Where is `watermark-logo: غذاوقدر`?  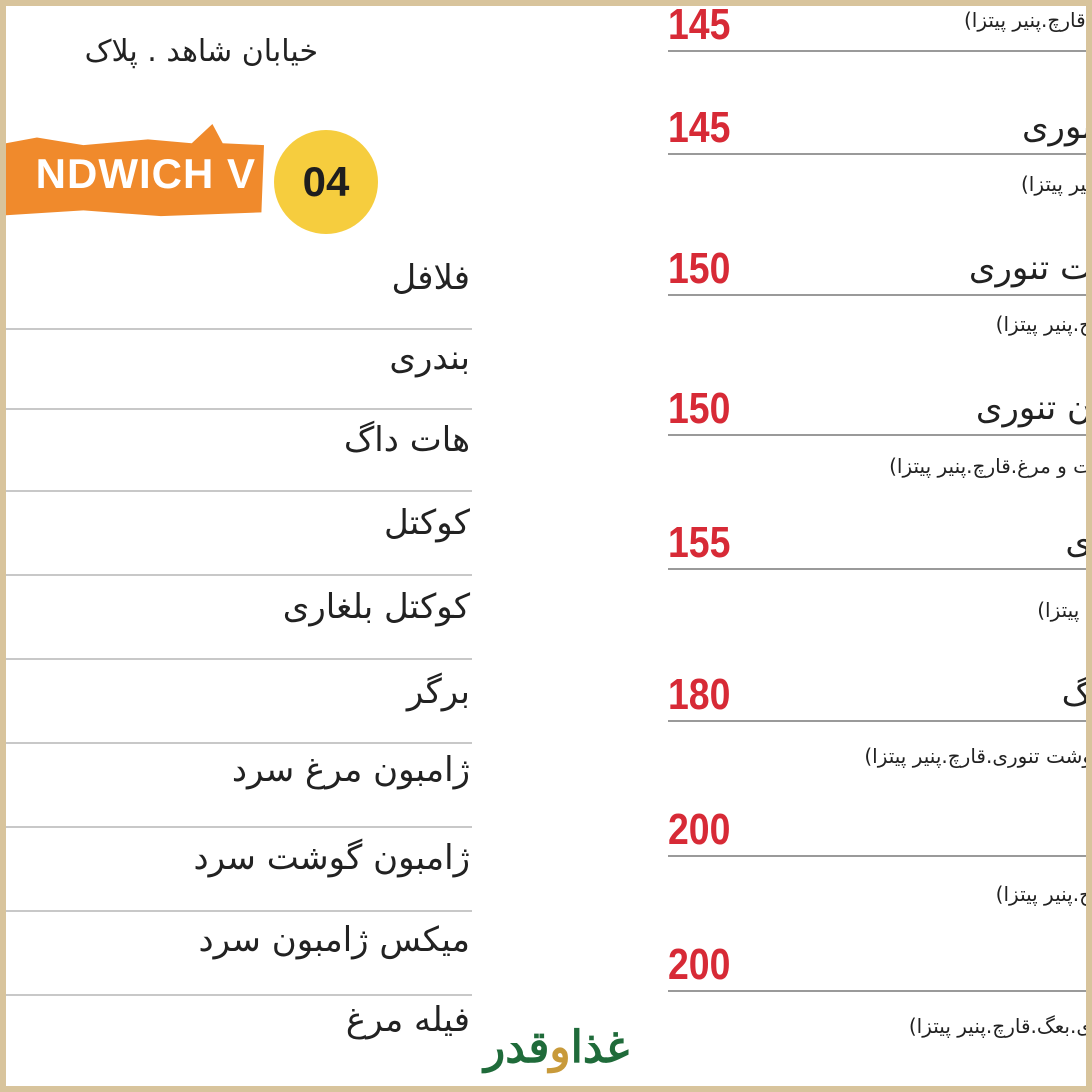
watermark-logo: غذاوقدر is located at coordinates (556, 1047).